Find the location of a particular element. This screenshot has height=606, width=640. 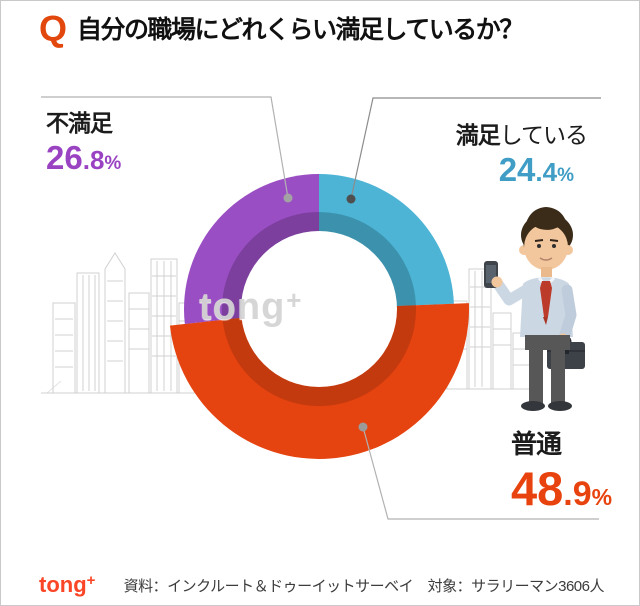

callout-dissatisfied: 不満足 26.8% is located at coordinates (84, 143).